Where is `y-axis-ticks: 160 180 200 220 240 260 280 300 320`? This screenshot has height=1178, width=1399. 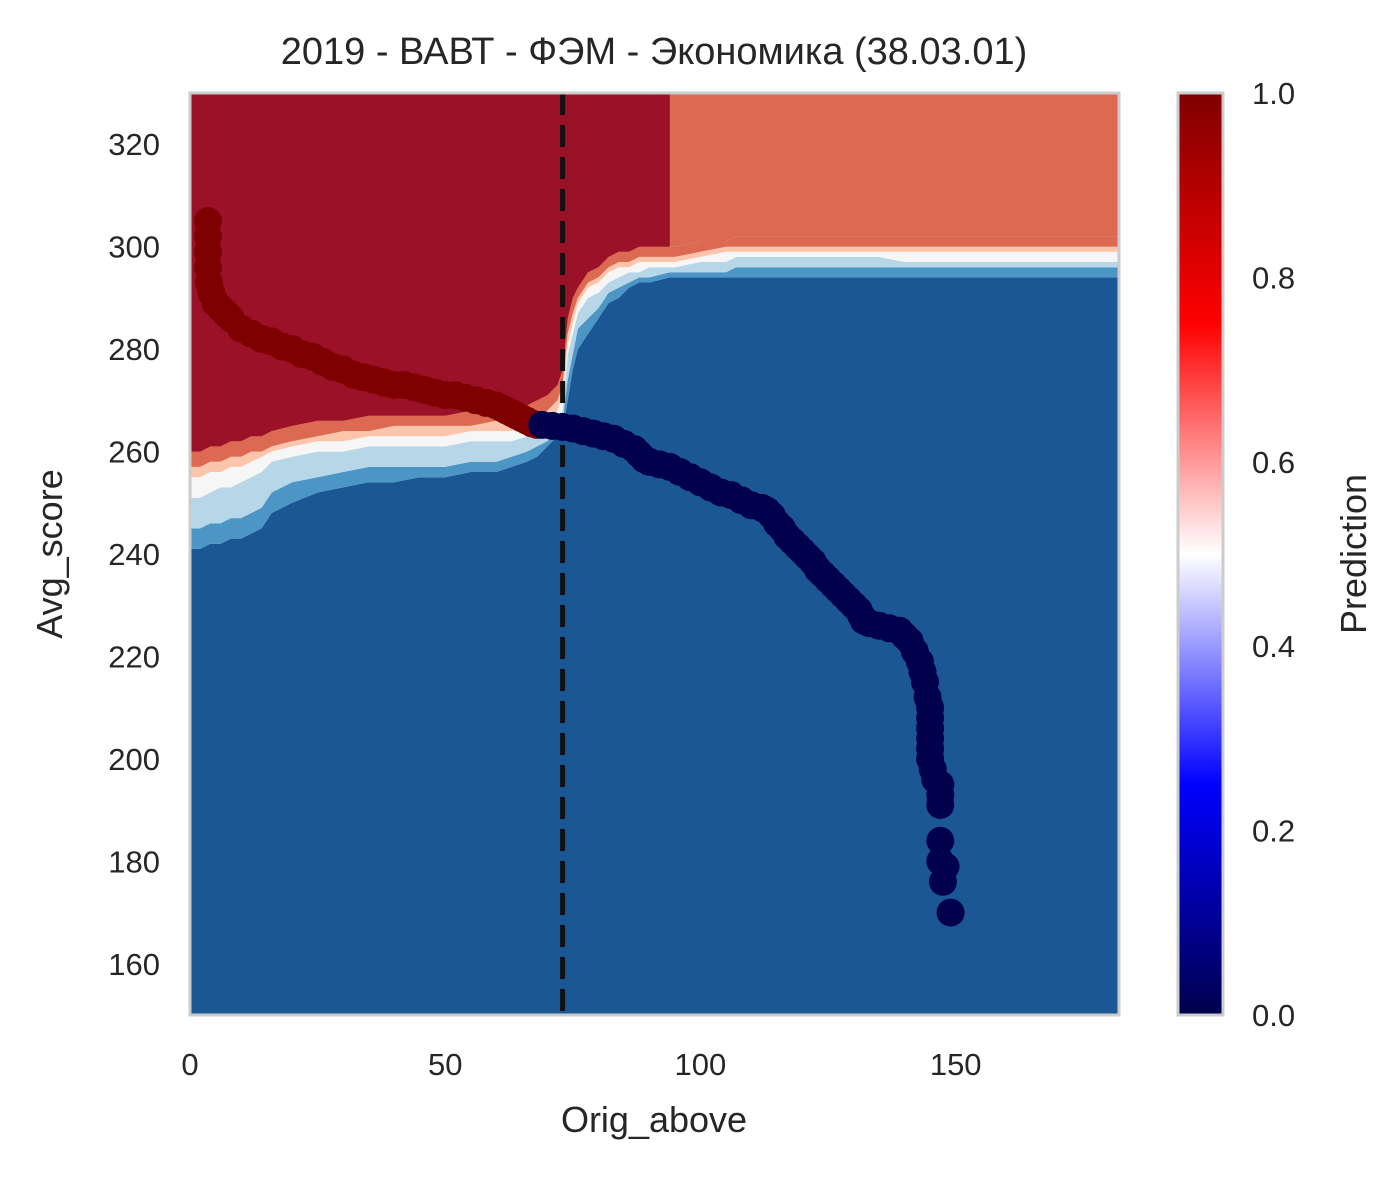 y-axis-ticks: 160 180 200 220 240 260 280 300 320 is located at coordinates (134, 554).